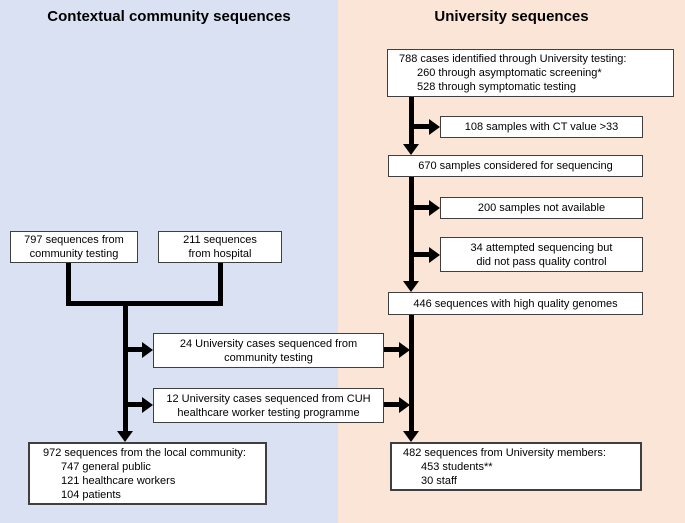  I want to click on box-line: 797 sequences from, so click(74, 240).